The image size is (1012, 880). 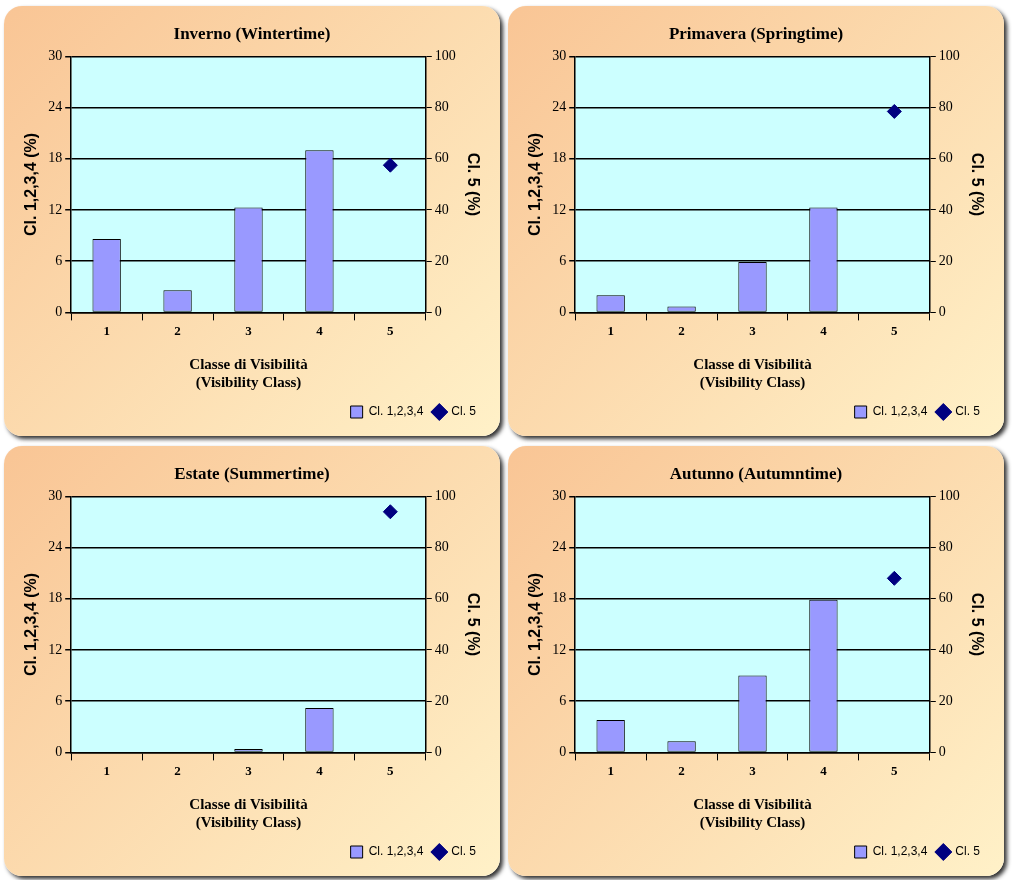 What do you see at coordinates (252, 33) in the screenshot?
I see `chart-title: Inverno (Wintertime)` at bounding box center [252, 33].